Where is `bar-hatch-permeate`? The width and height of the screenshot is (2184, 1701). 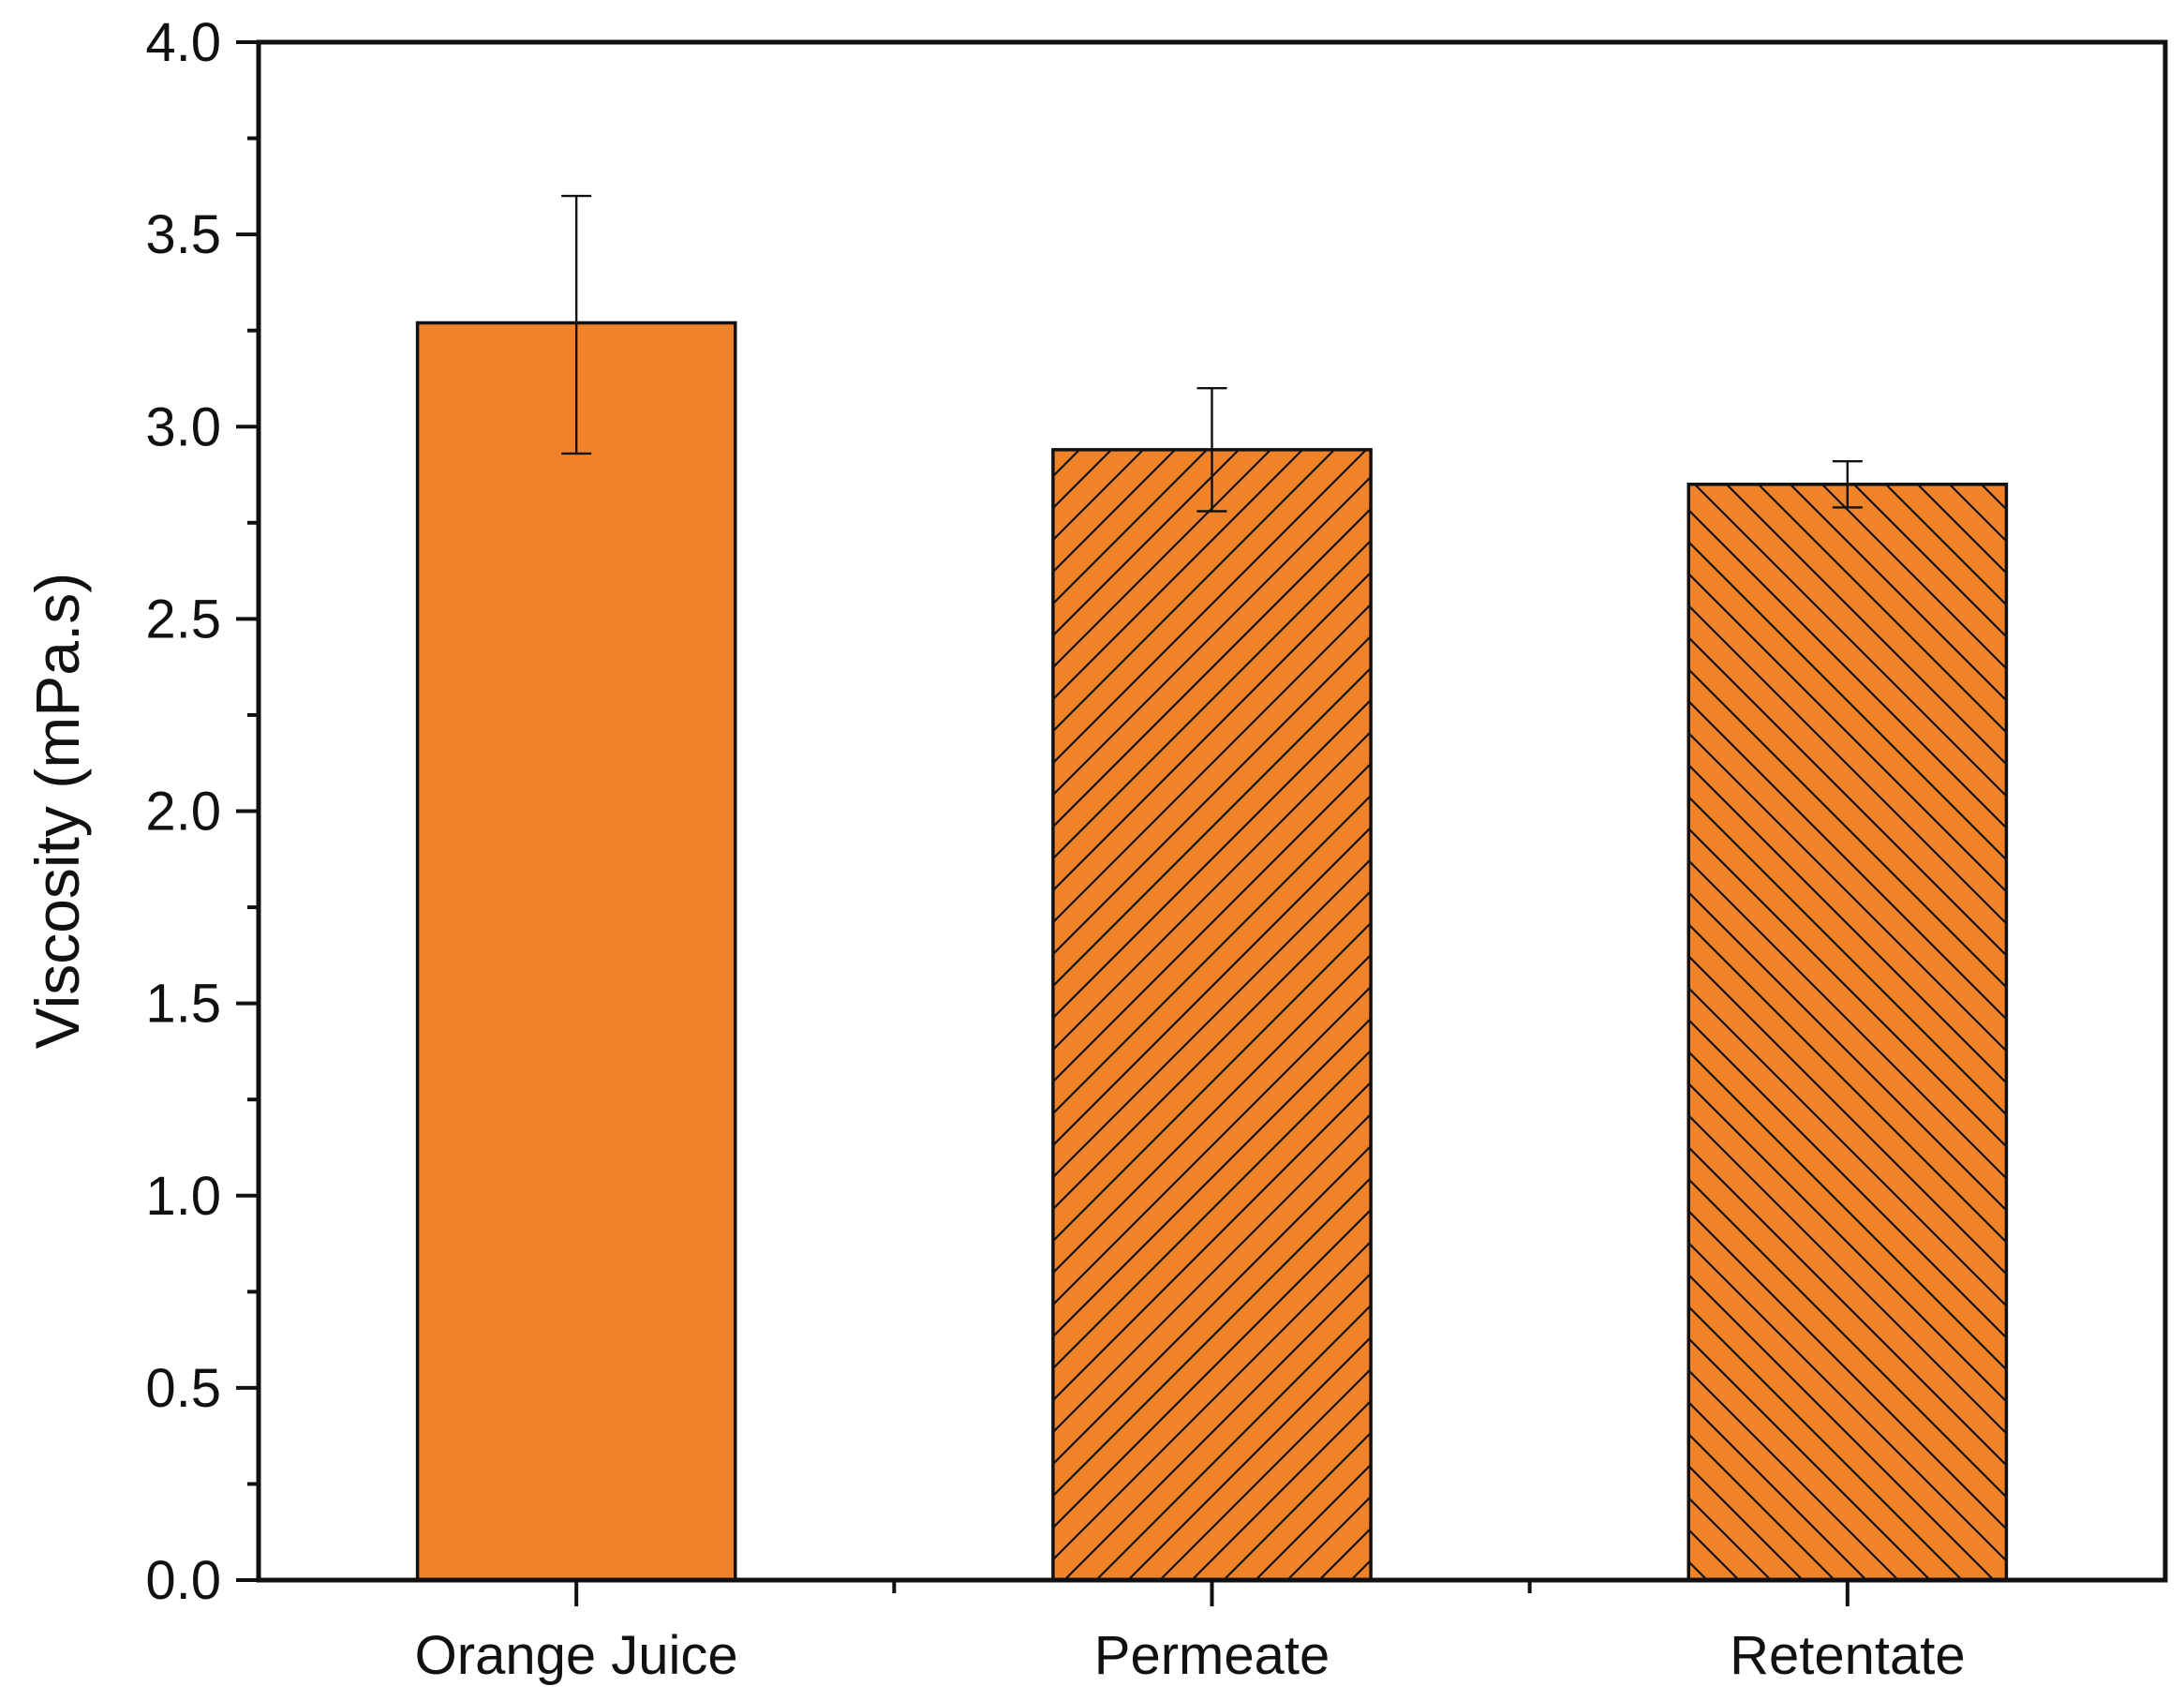 bar-hatch-permeate is located at coordinates (1212, 1015).